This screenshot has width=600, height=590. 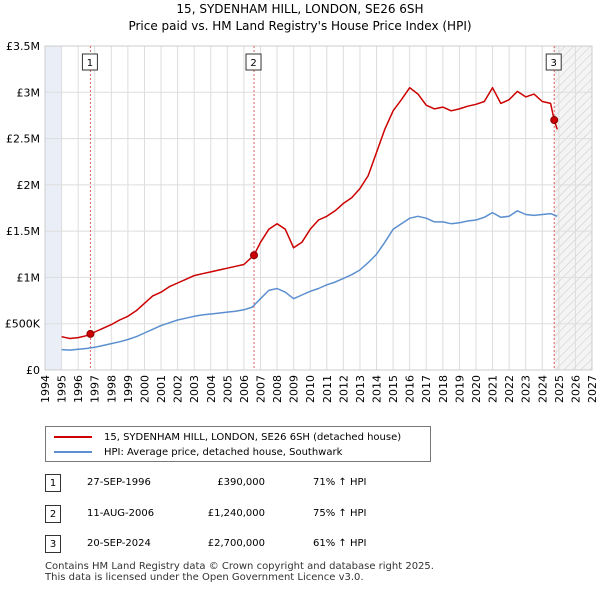 What do you see at coordinates (244, 389) in the screenshot?
I see `x-tick-label: 2006` at bounding box center [244, 389].